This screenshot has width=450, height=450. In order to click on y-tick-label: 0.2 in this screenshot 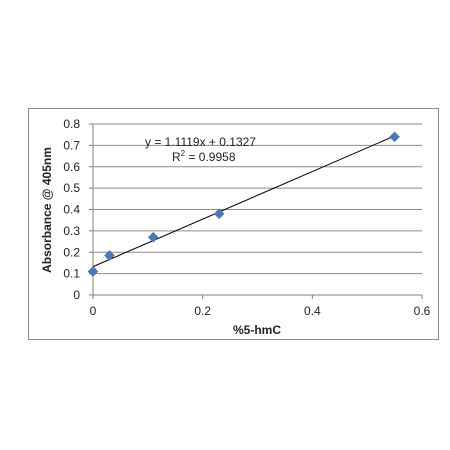, I will do `click(71, 252)`.